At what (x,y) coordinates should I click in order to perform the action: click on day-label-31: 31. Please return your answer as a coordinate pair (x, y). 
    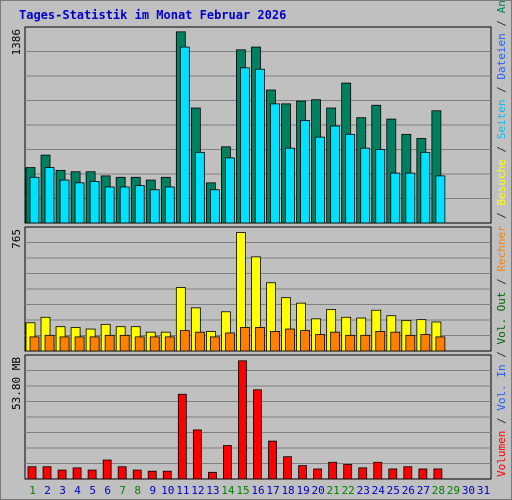
    Looking at the image, I should click on (483, 490).